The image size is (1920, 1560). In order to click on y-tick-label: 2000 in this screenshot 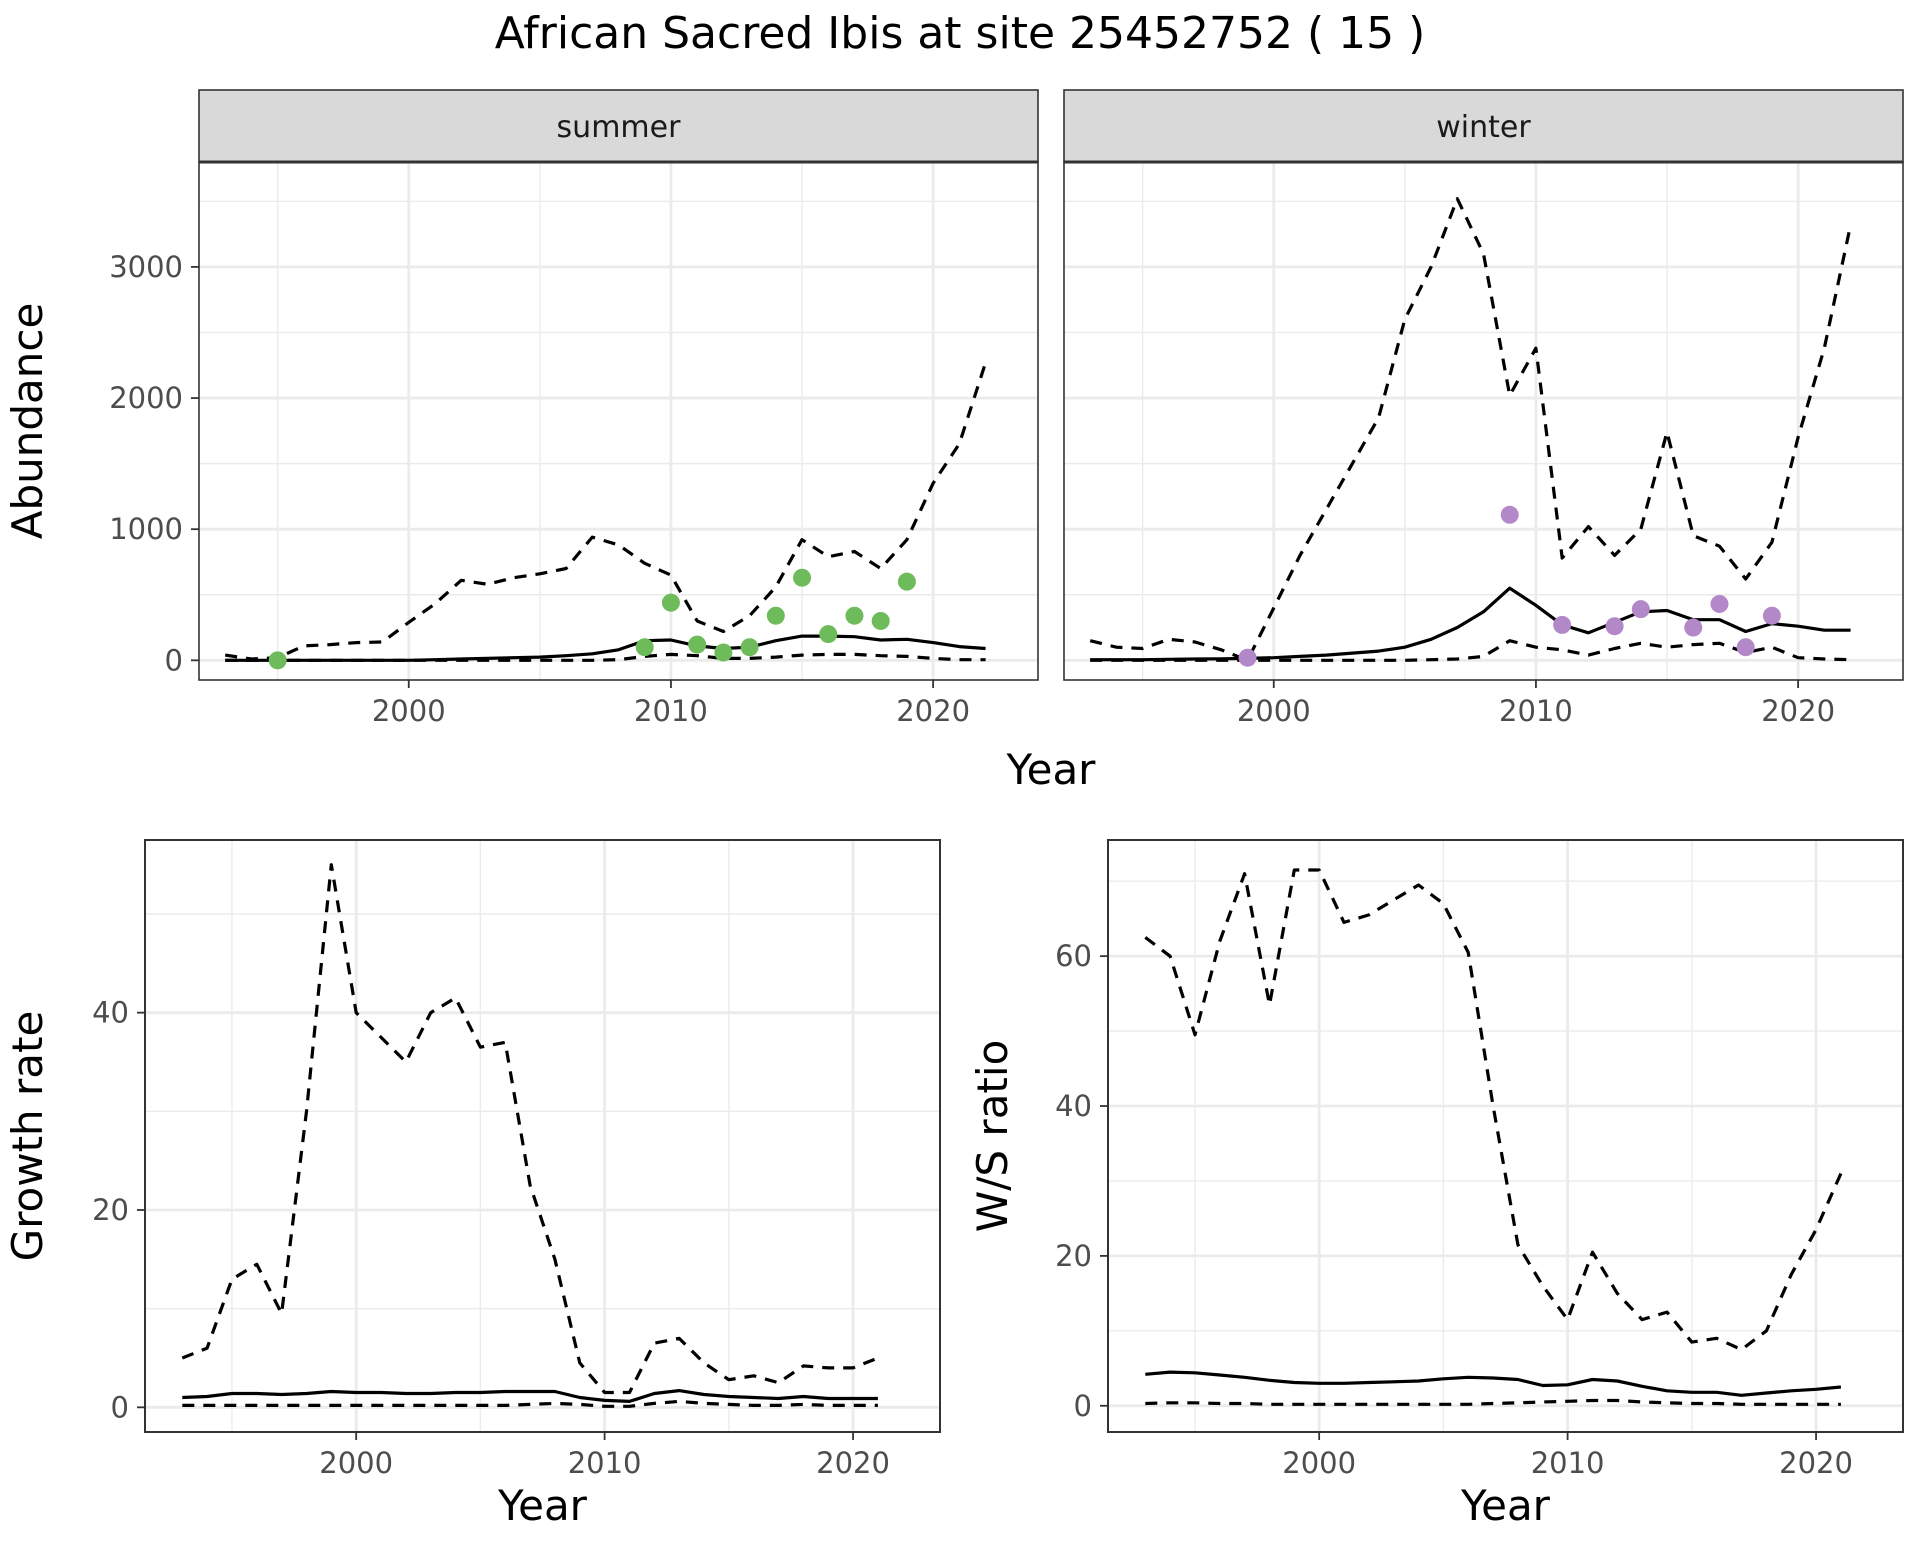, I will do `click(146, 398)`.